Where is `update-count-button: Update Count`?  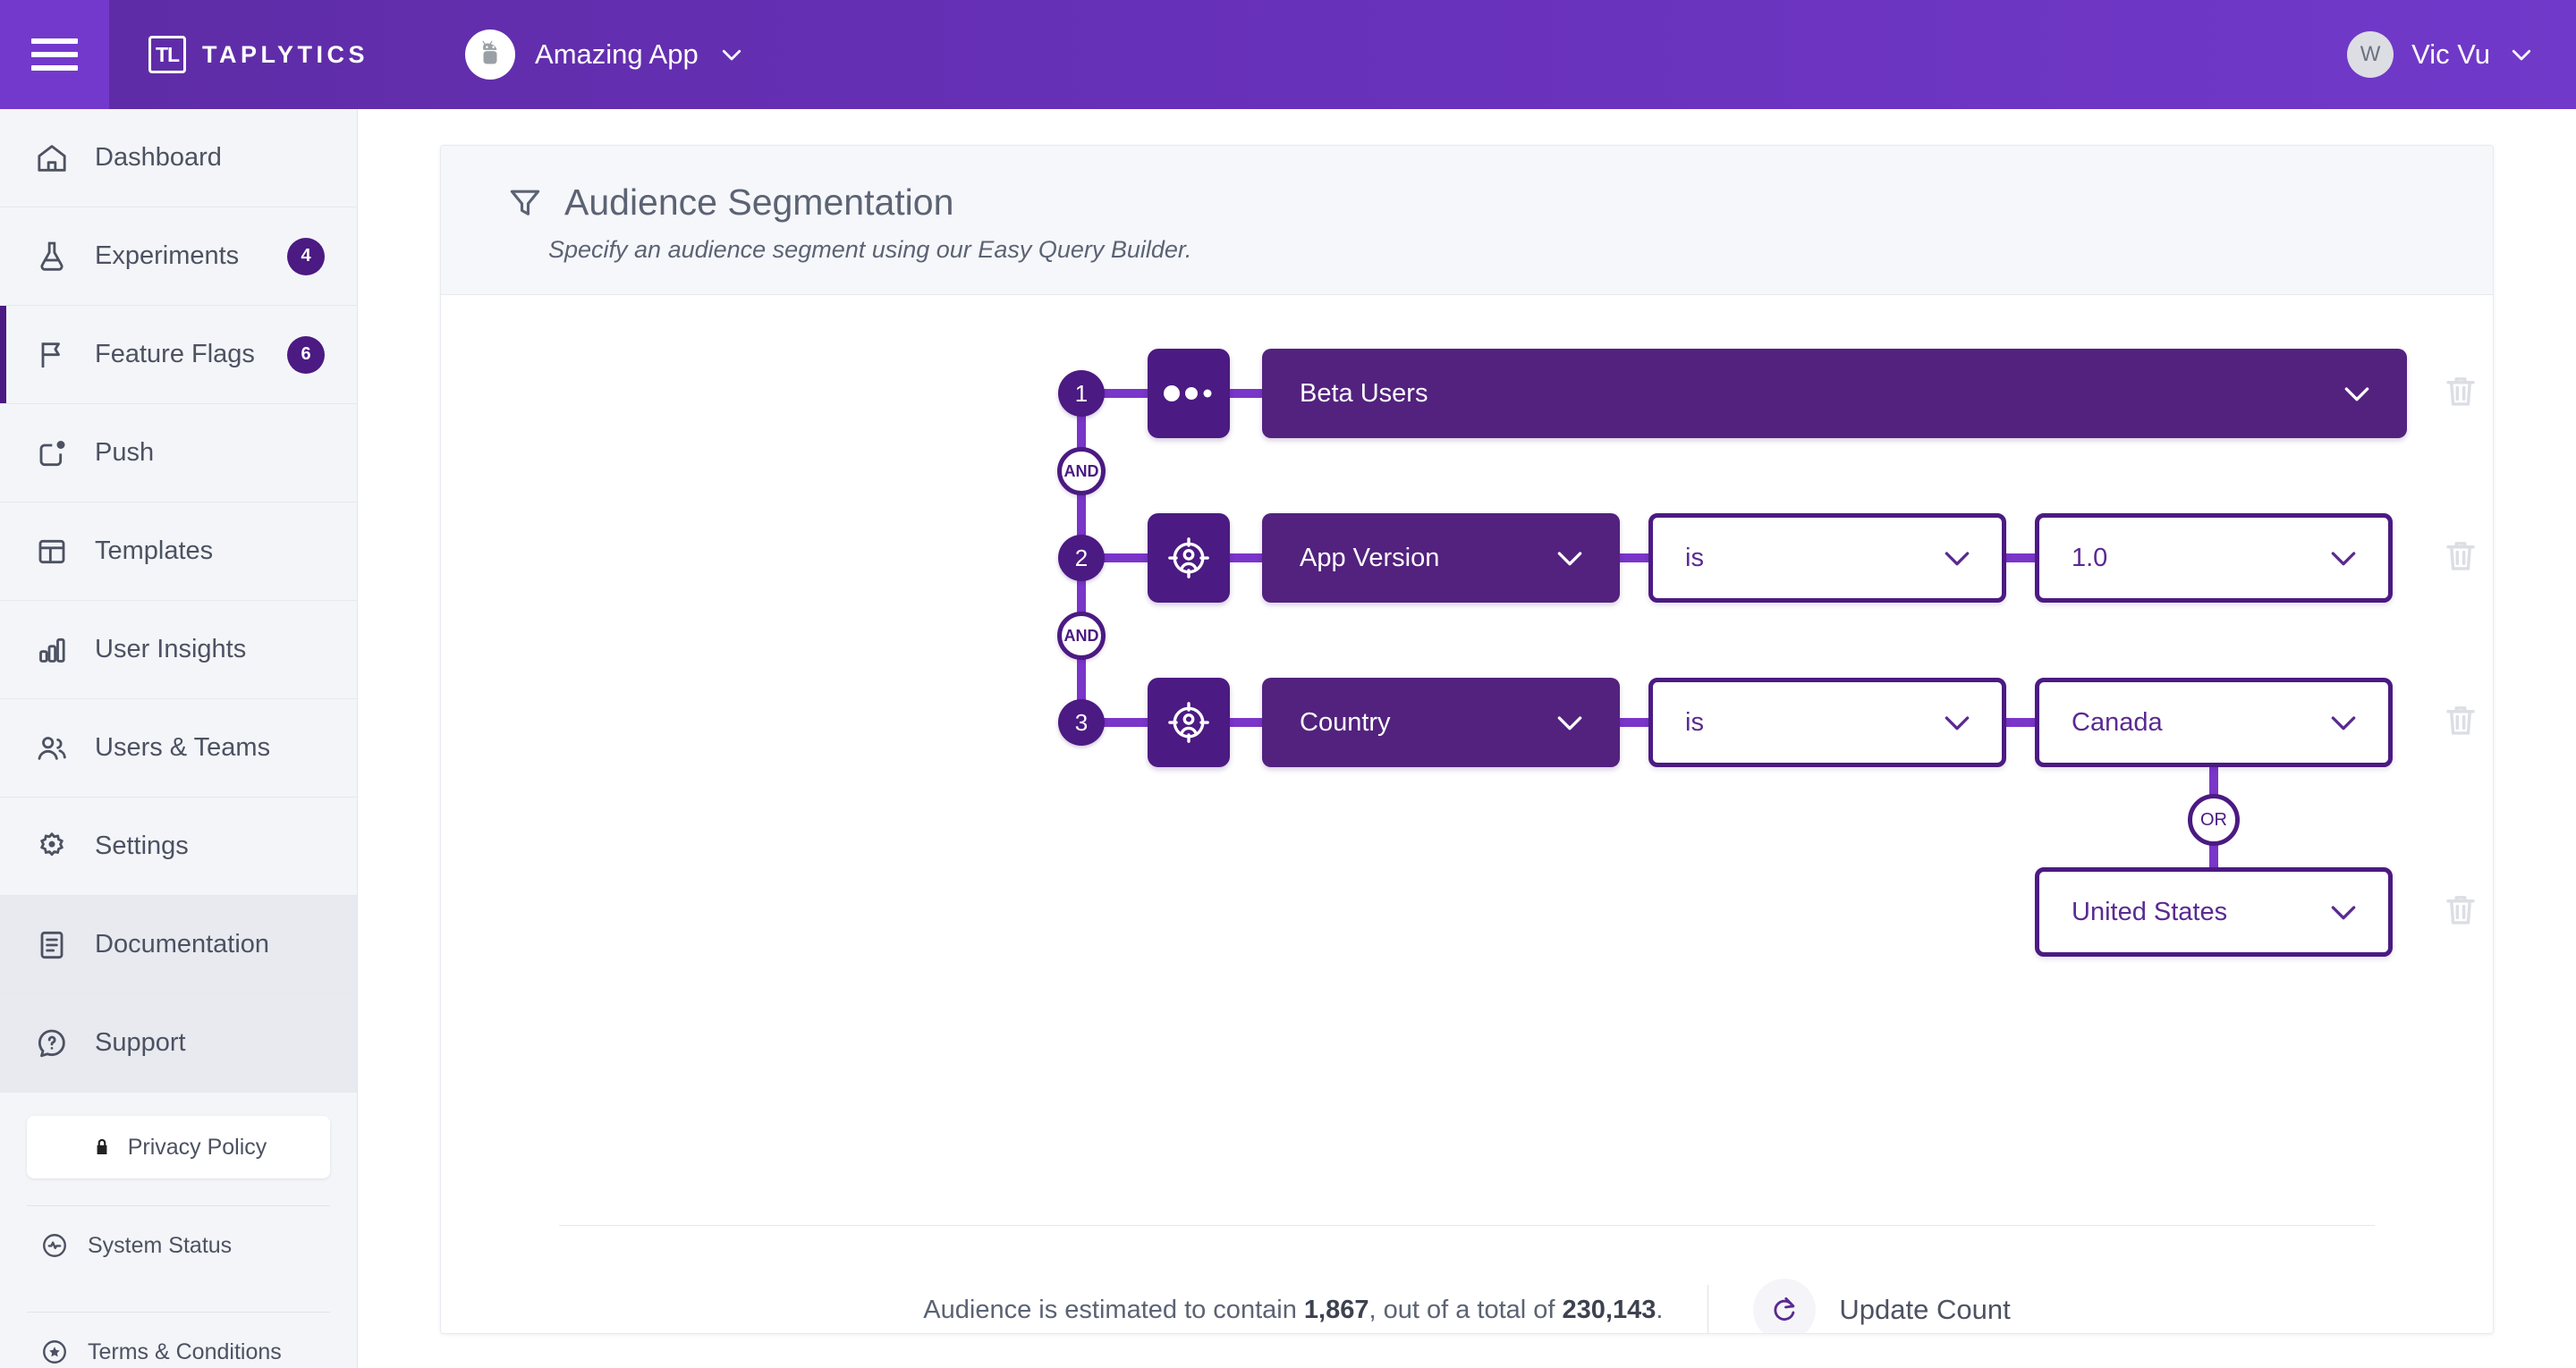 update-count-button: Update Count is located at coordinates (1882, 1306).